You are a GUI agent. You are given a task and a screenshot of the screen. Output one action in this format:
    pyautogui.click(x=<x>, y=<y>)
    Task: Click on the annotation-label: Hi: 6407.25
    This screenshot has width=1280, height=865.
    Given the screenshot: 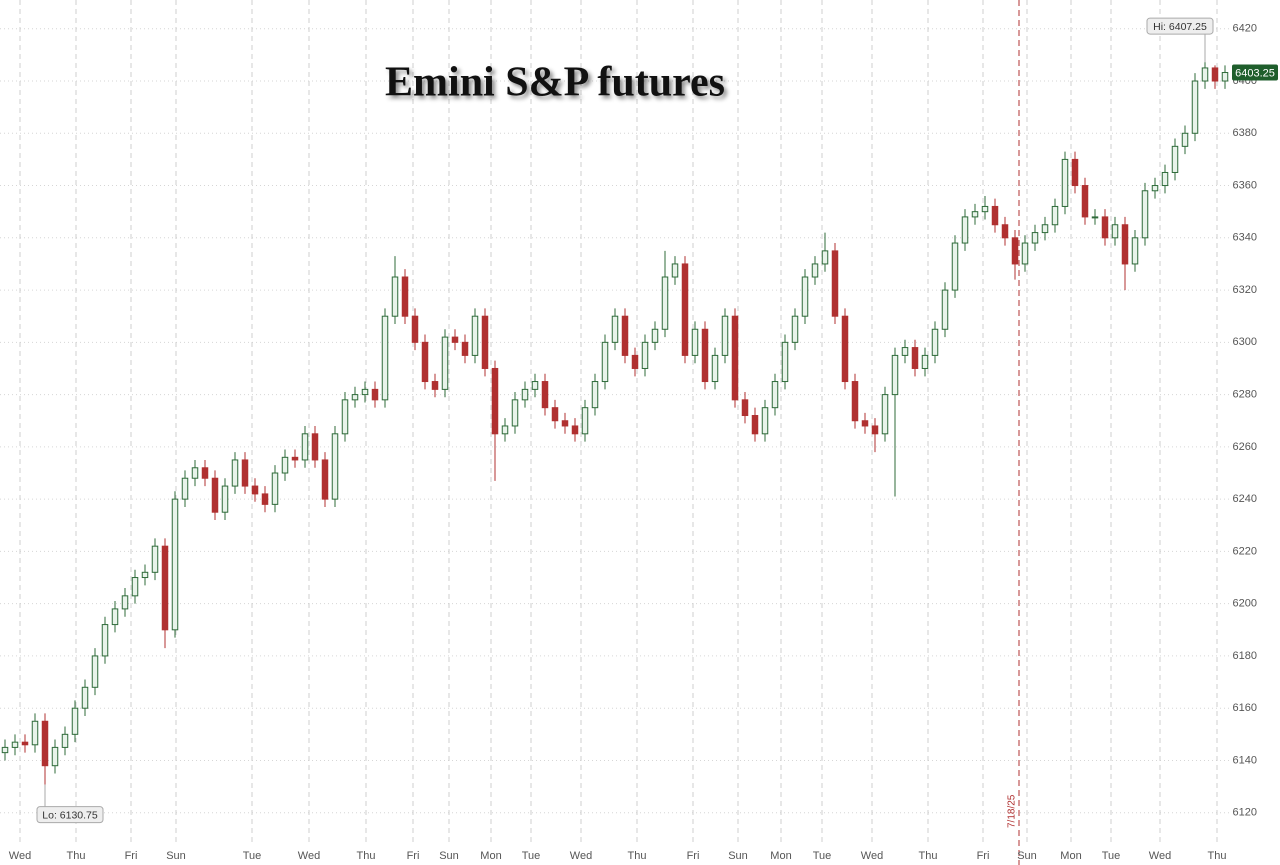 What is the action you would take?
    pyautogui.click(x=1180, y=27)
    